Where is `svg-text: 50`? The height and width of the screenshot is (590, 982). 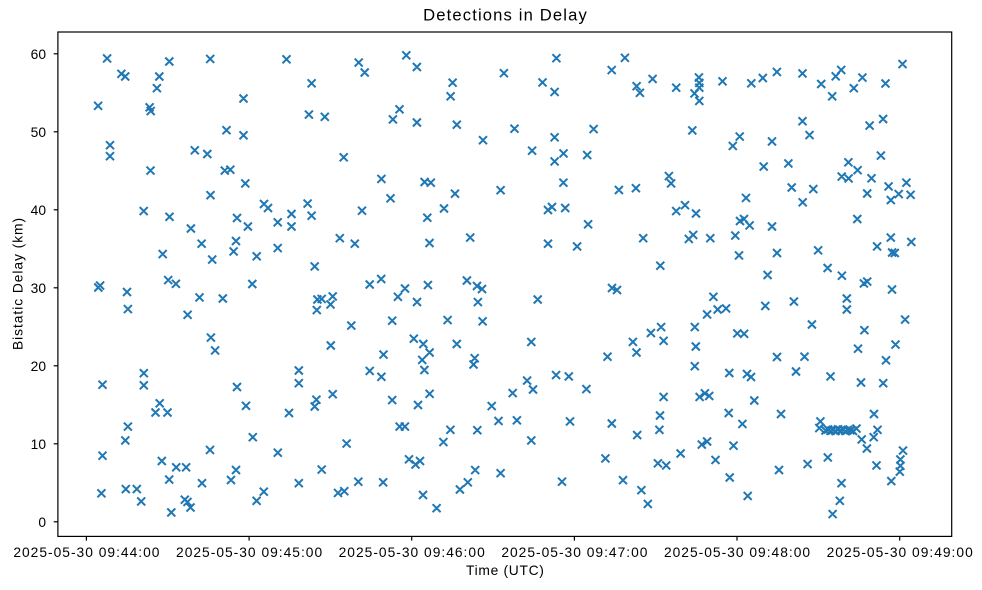 svg-text: 50 is located at coordinates (39, 132).